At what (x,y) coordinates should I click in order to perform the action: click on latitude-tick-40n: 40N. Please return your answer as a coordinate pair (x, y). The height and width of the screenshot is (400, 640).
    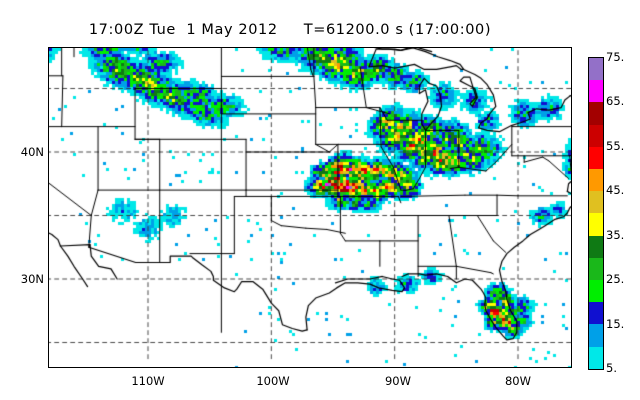
    Looking at the image, I should click on (32, 152).